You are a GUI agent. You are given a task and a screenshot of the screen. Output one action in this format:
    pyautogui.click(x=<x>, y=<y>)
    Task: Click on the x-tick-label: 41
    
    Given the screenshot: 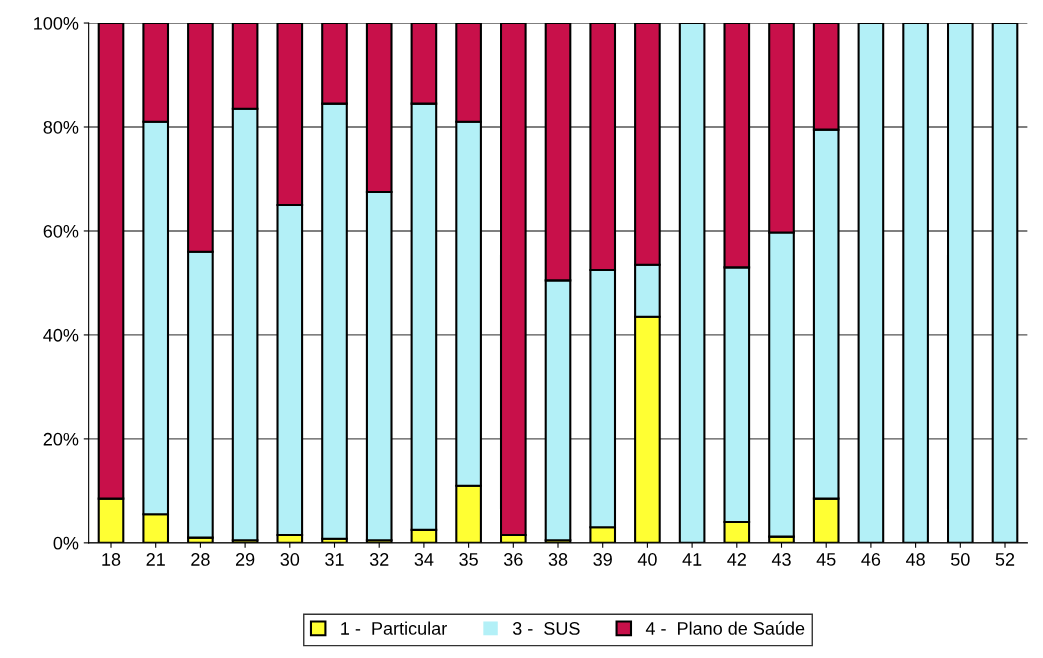 What is the action you would take?
    pyautogui.click(x=692, y=559)
    